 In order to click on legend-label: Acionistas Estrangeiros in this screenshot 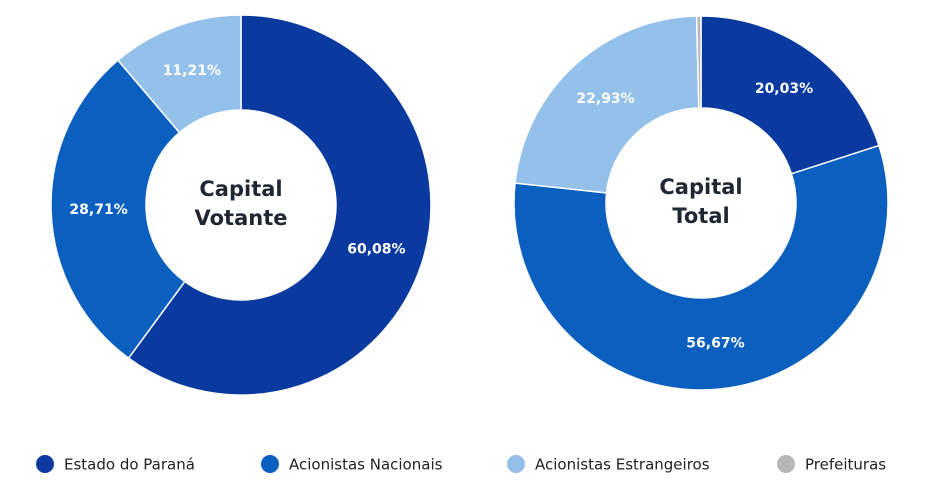, I will do `click(622, 465)`.